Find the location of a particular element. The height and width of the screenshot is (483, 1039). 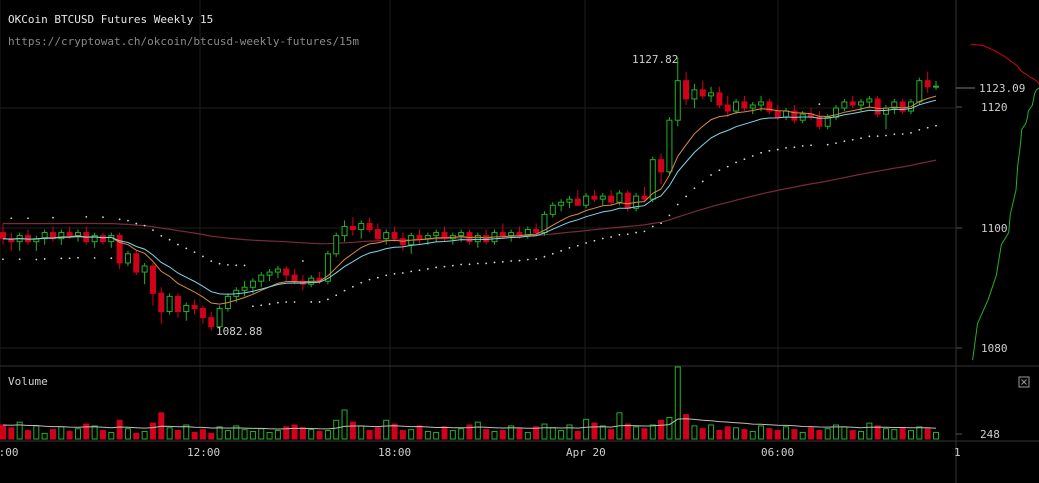

depth-bid-line is located at coordinates (1005, 224).